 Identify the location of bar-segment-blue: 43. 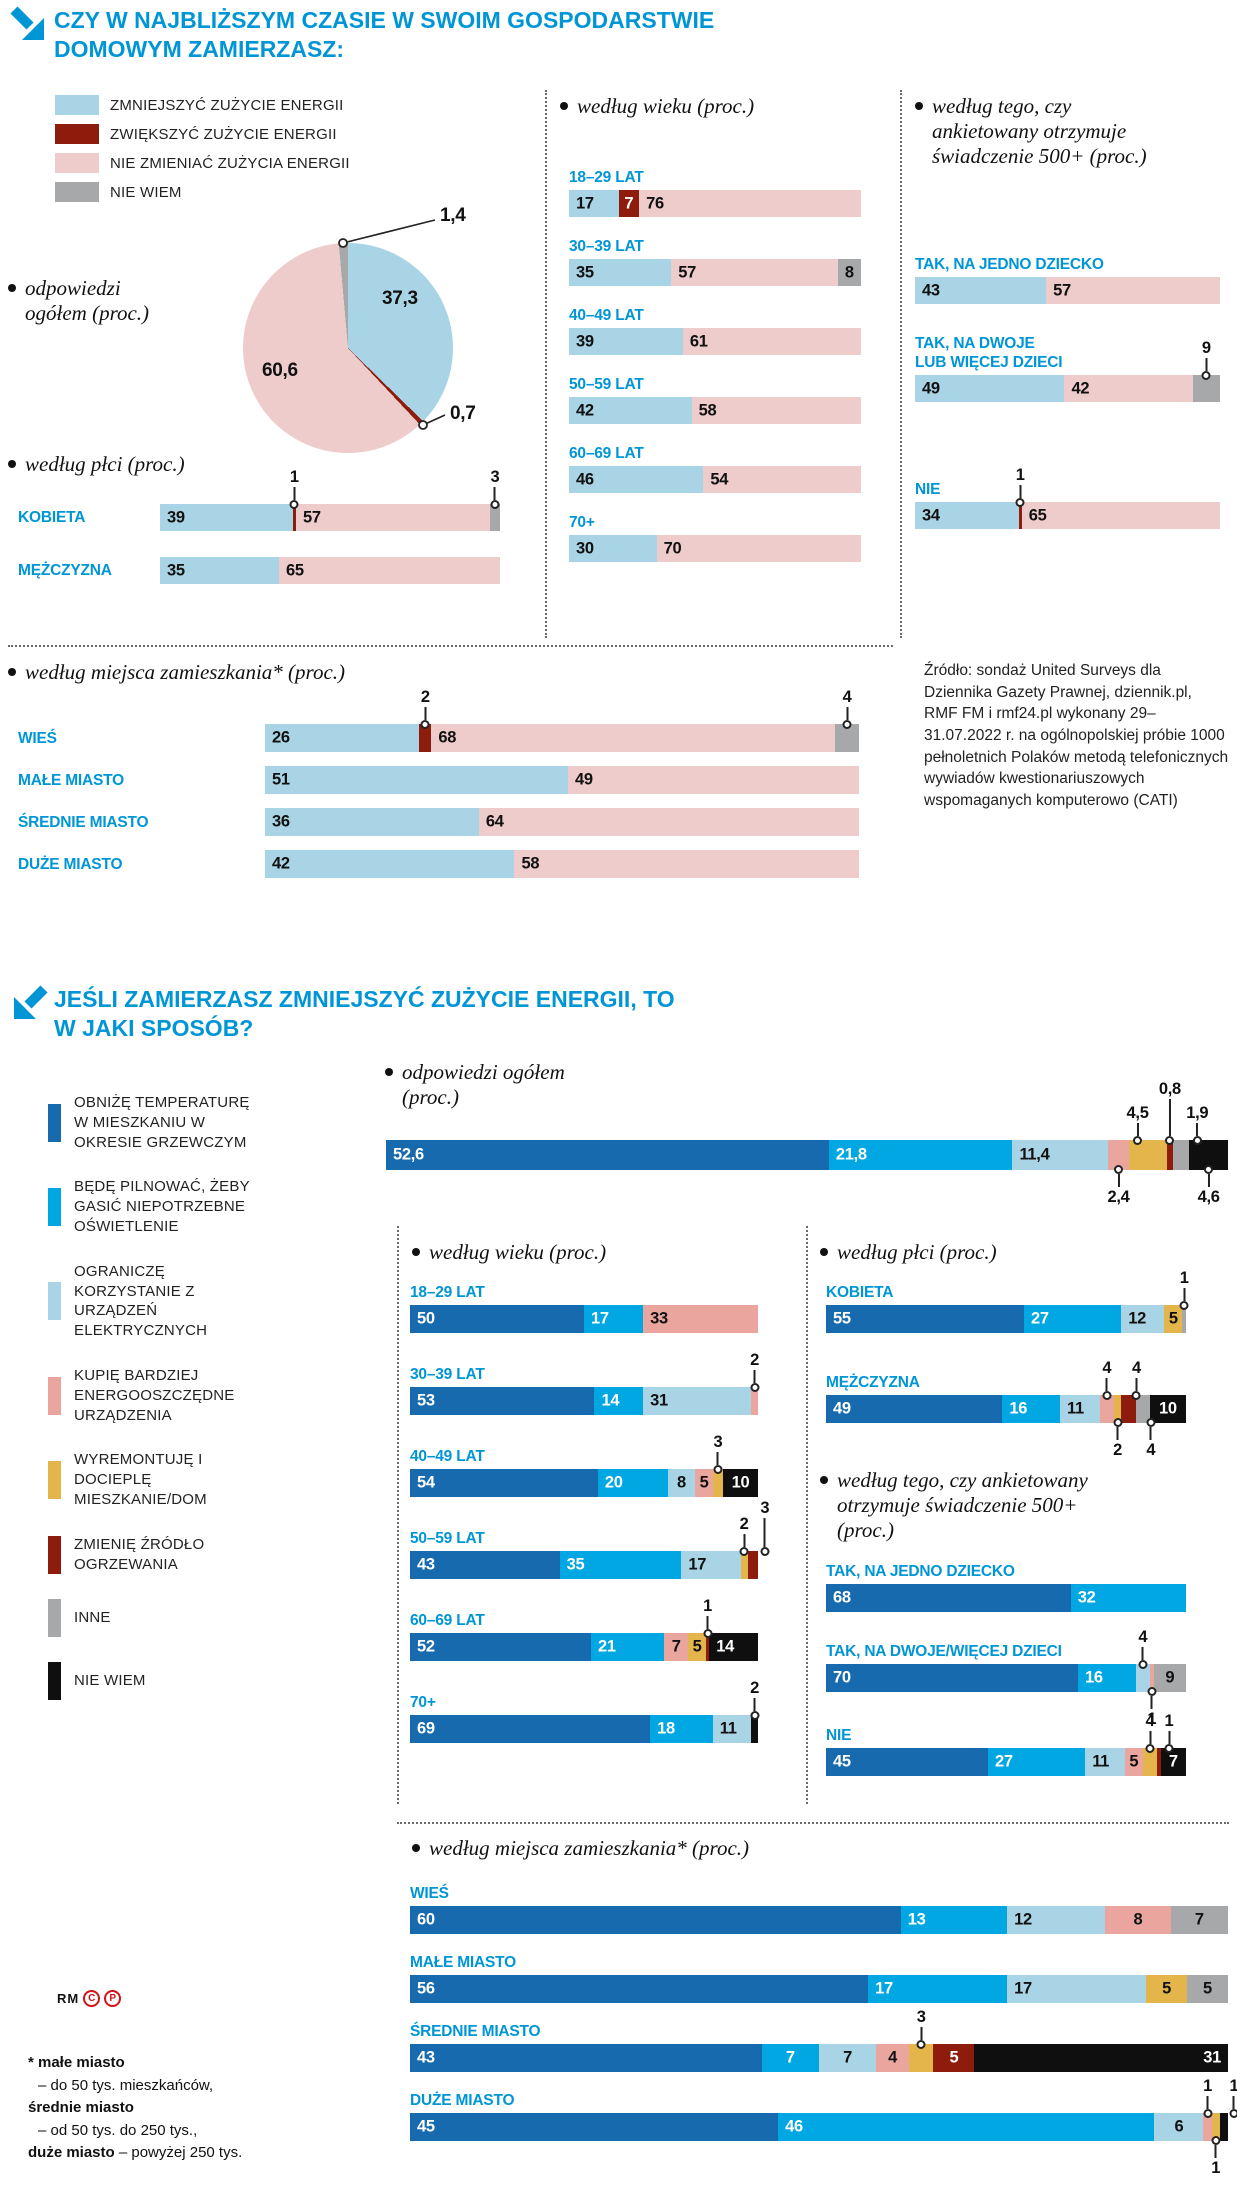
(981, 290).